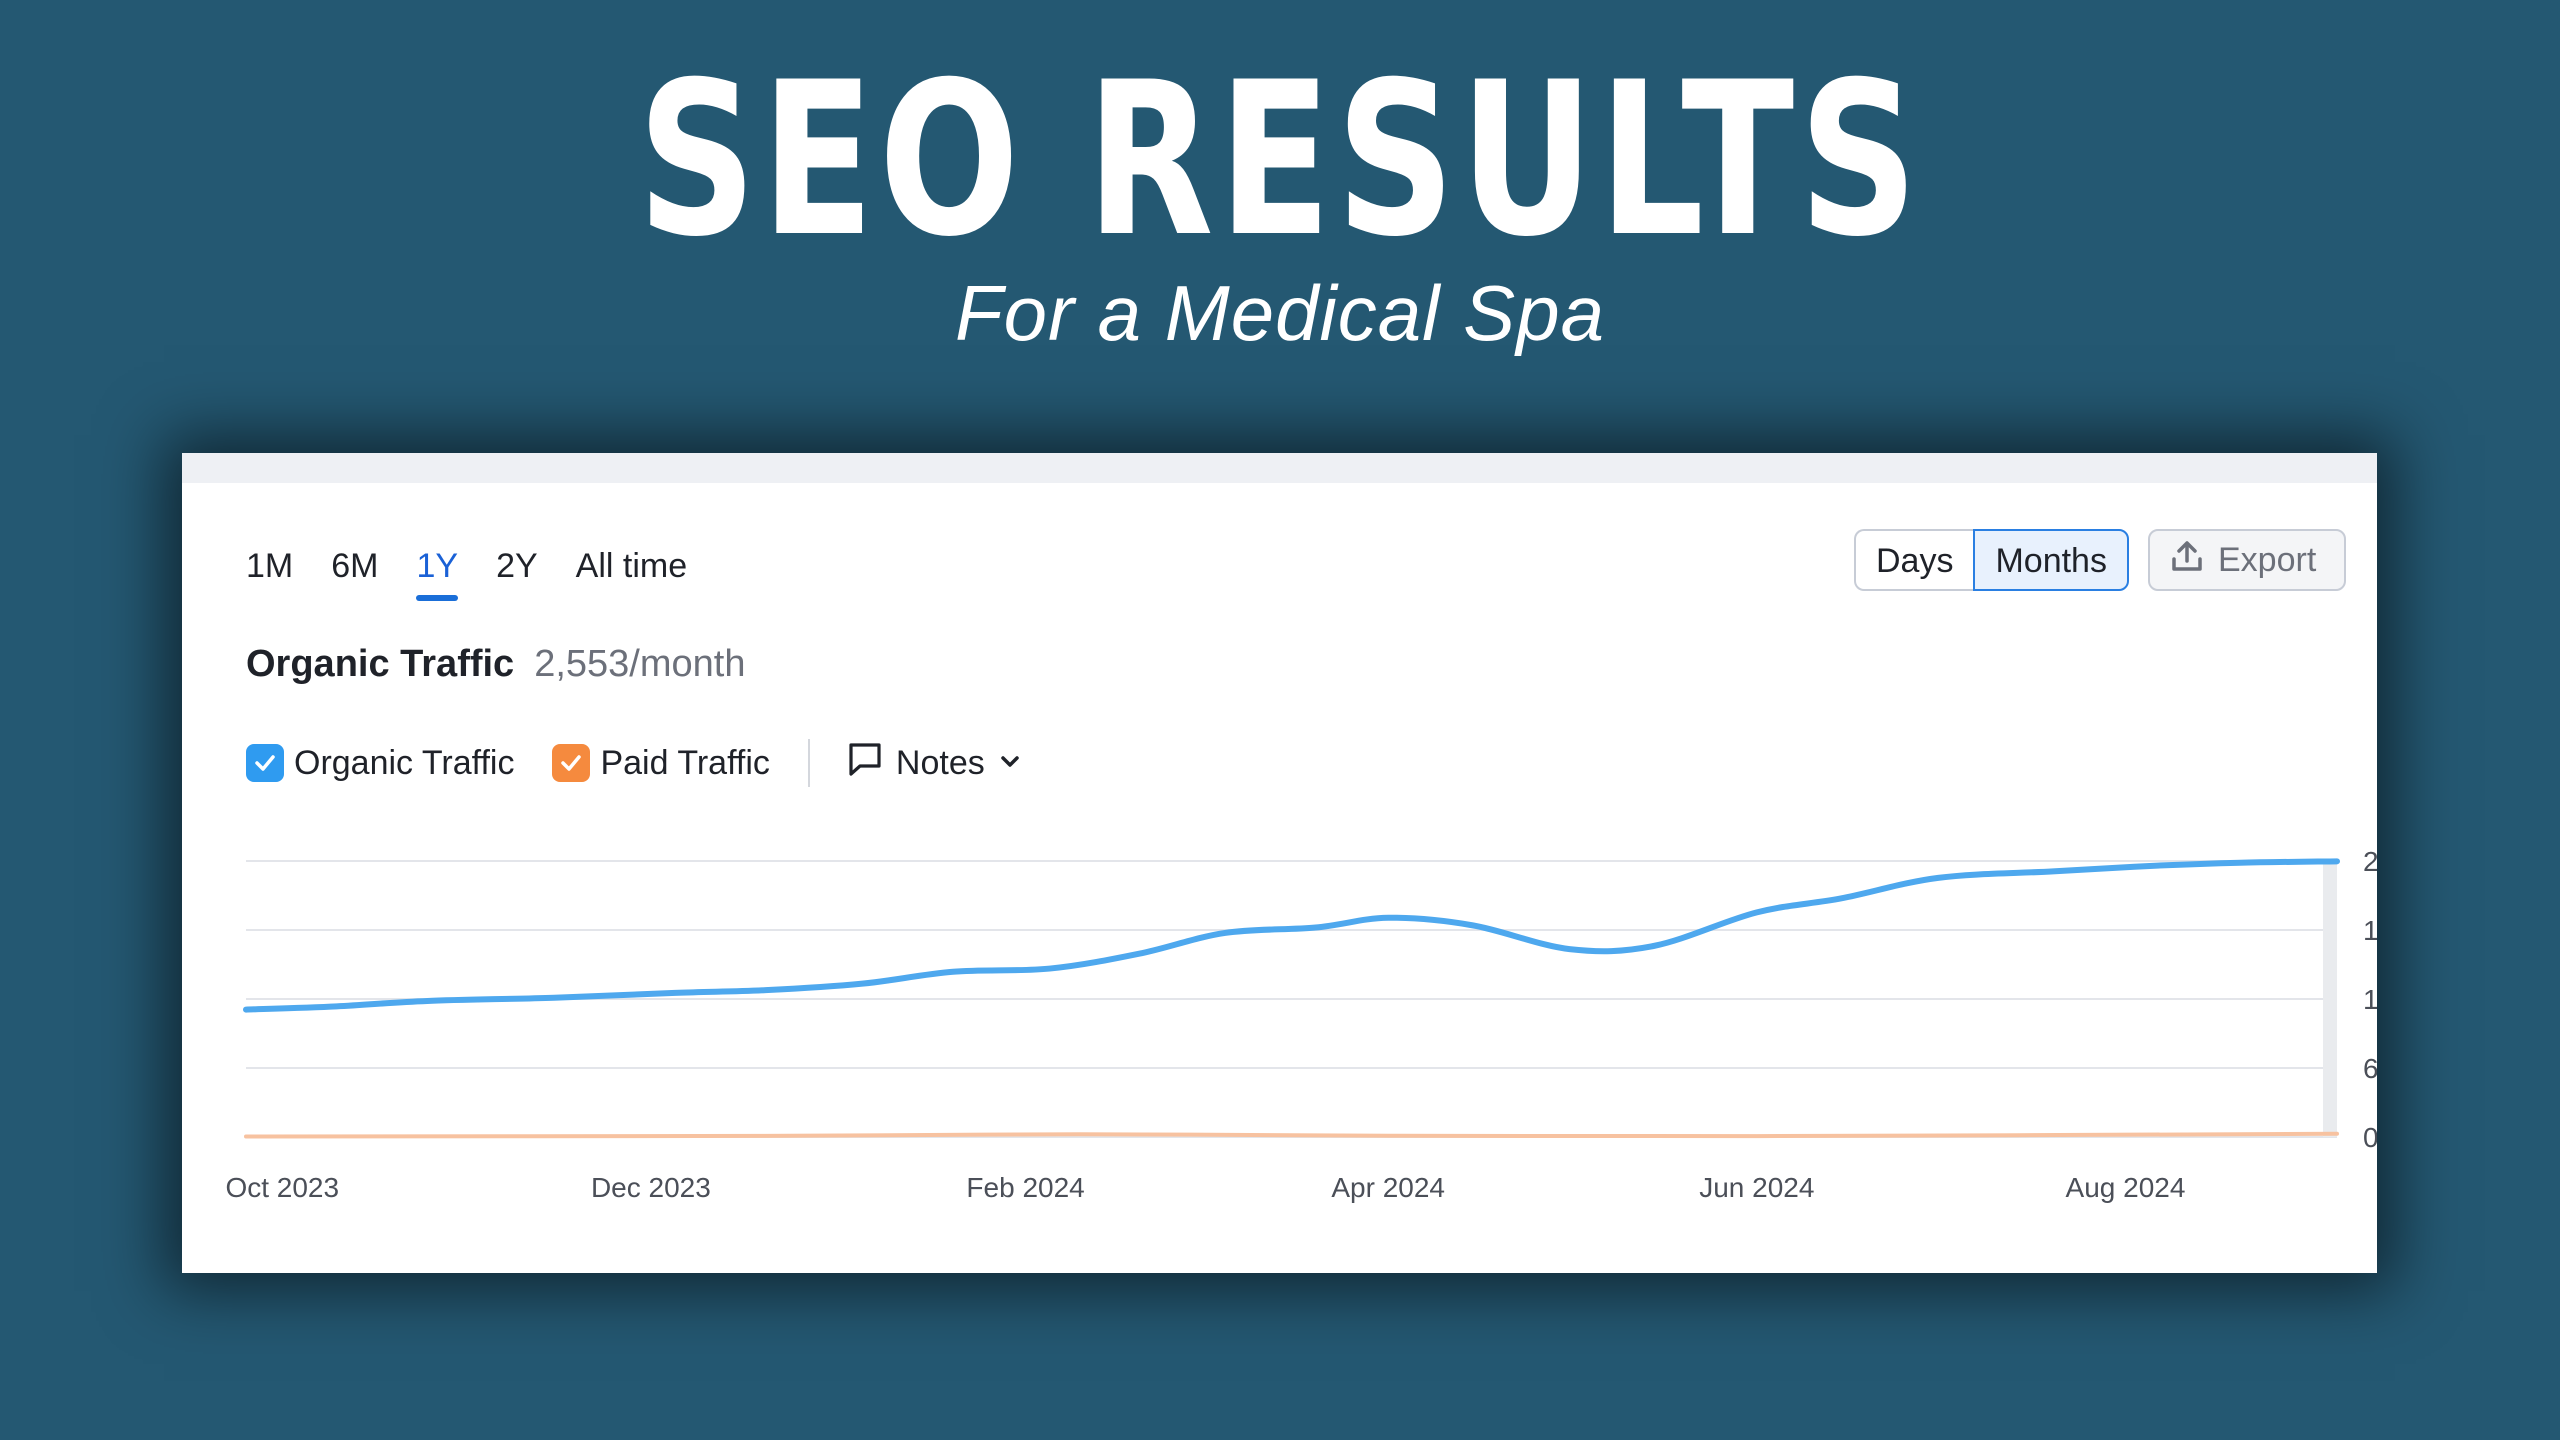  I want to click on y-tick-label: 1.3K, so click(2370, 999).